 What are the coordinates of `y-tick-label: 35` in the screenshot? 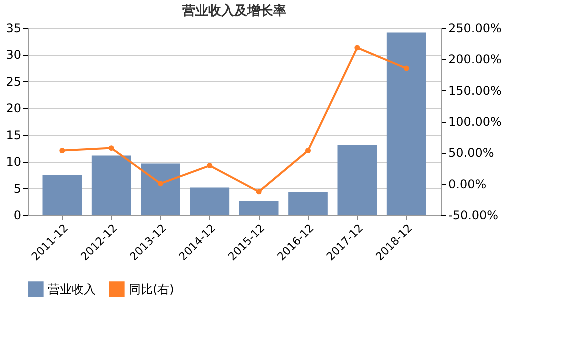 It's located at (14, 29).